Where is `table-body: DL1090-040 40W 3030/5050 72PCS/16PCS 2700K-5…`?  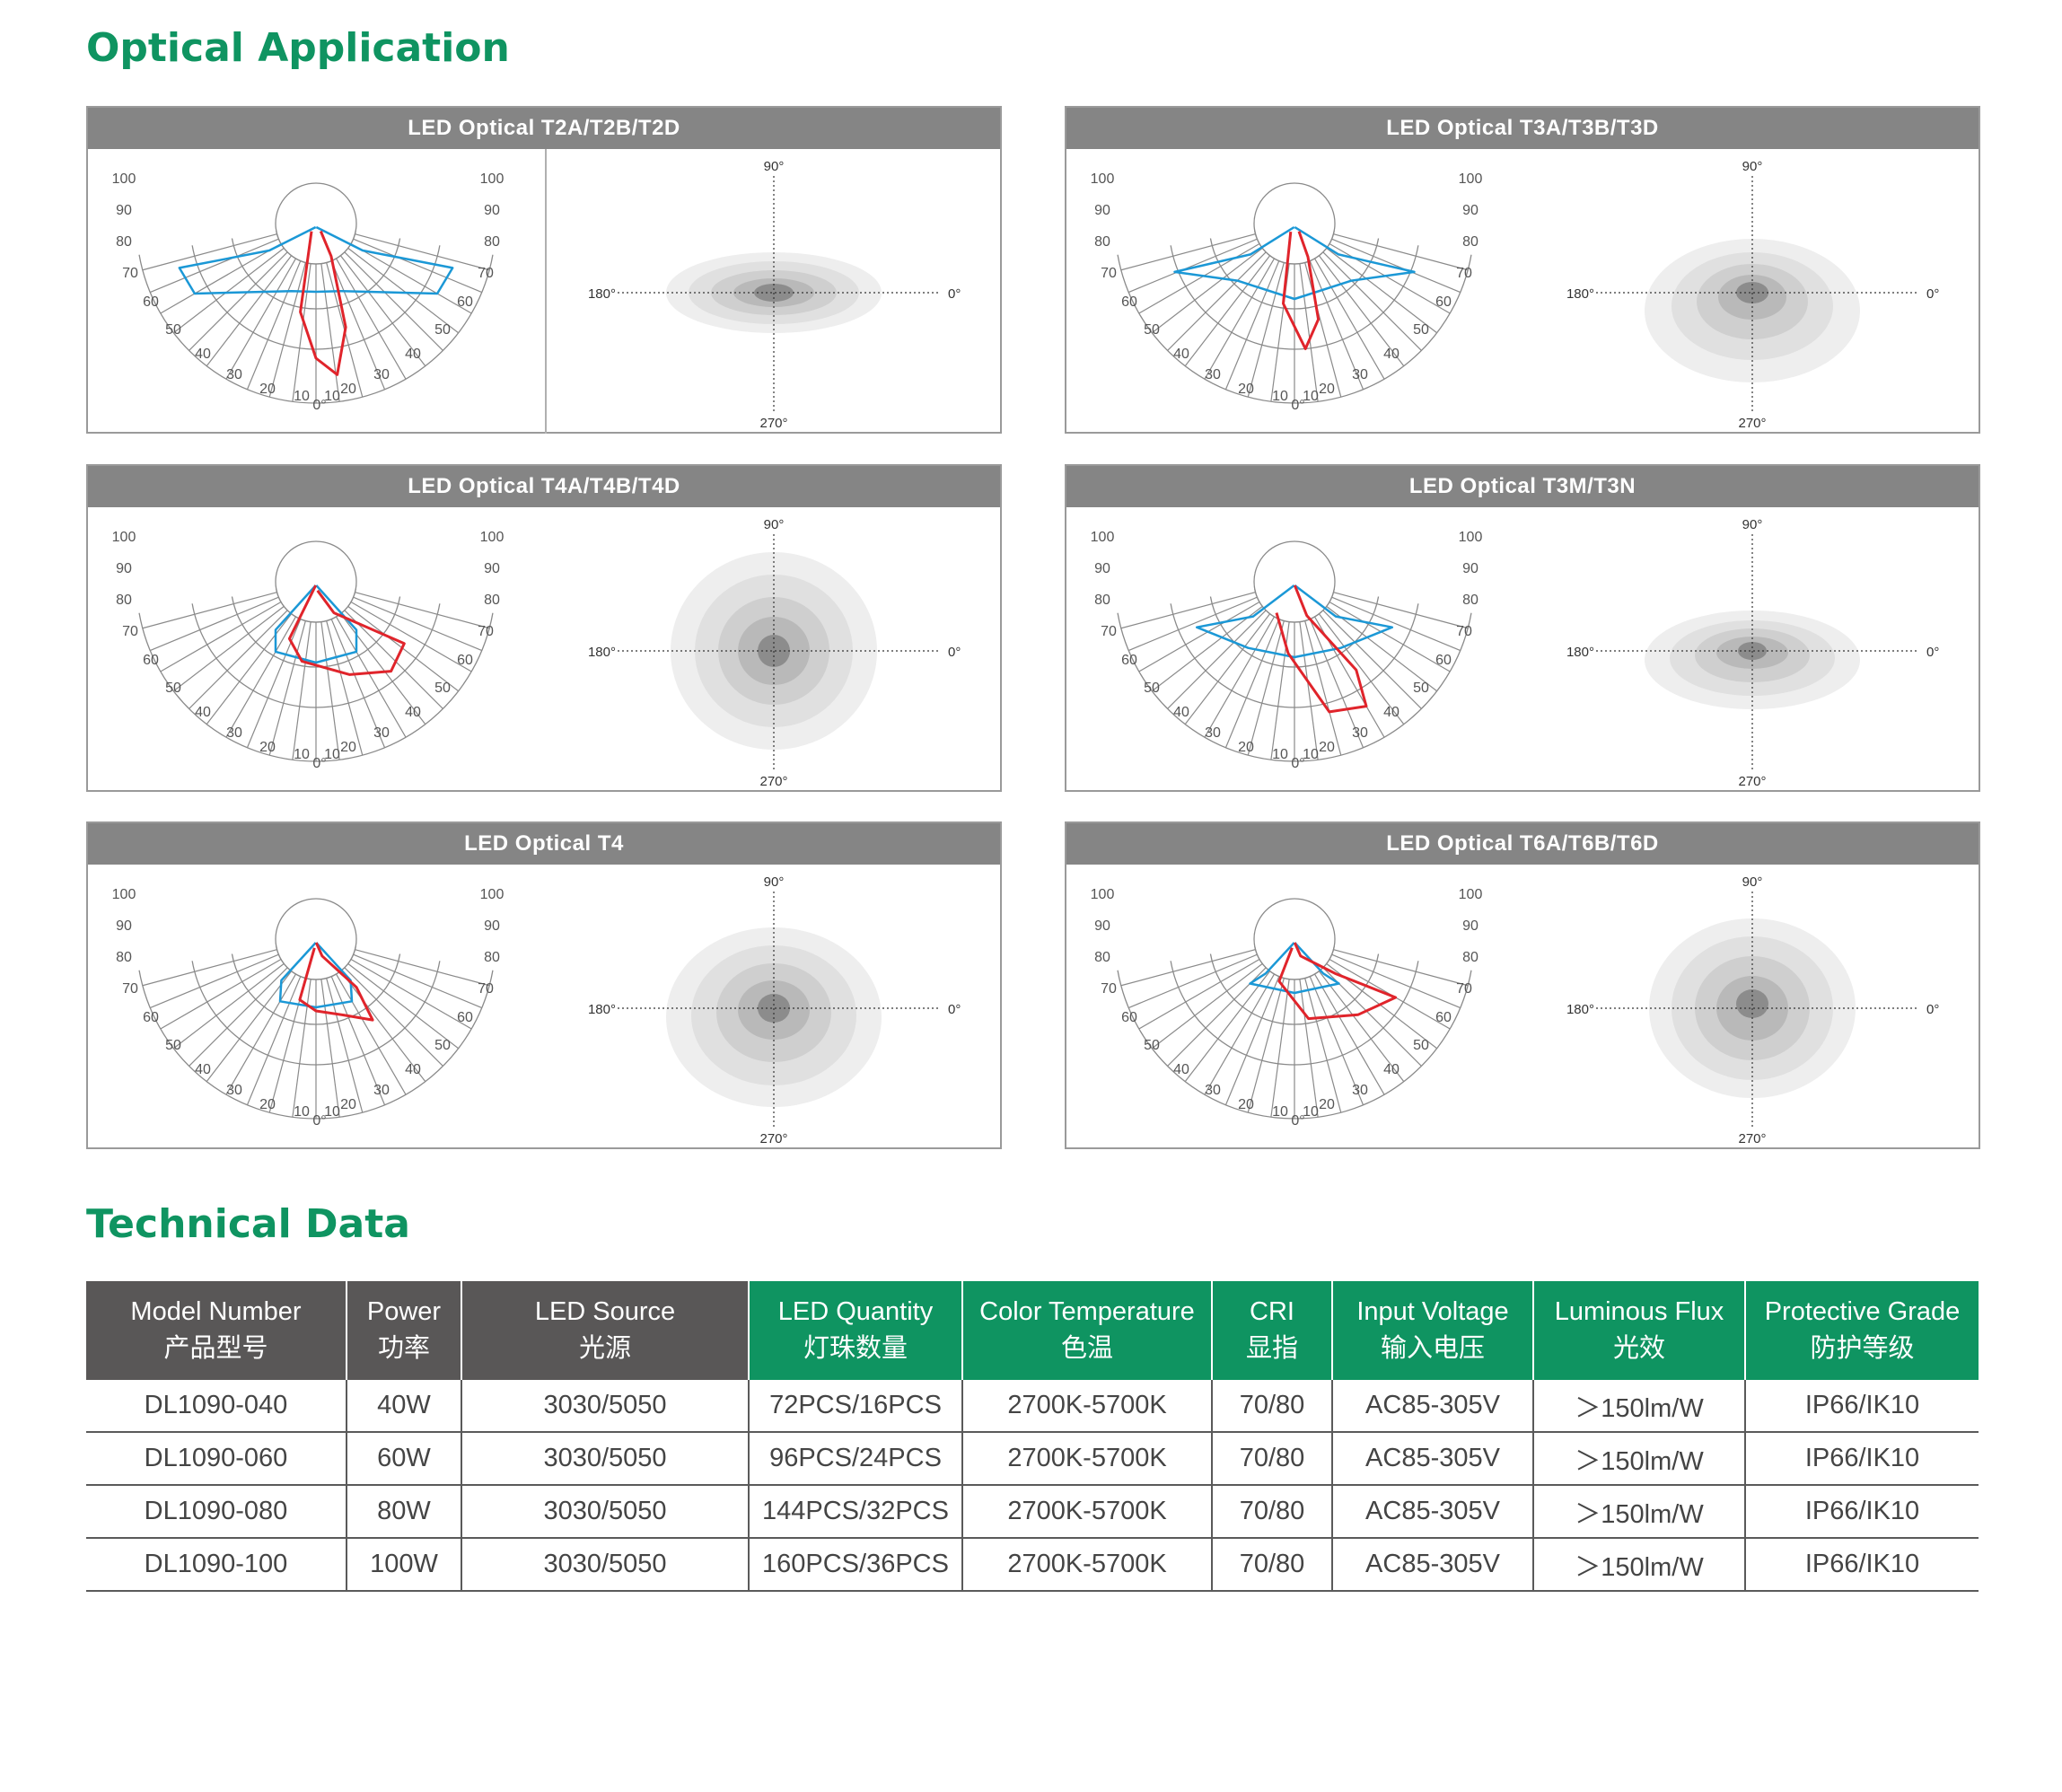 table-body: DL1090-040 40W 3030/5050 72PCS/16PCS 2700K-5… is located at coordinates (1032, 1486).